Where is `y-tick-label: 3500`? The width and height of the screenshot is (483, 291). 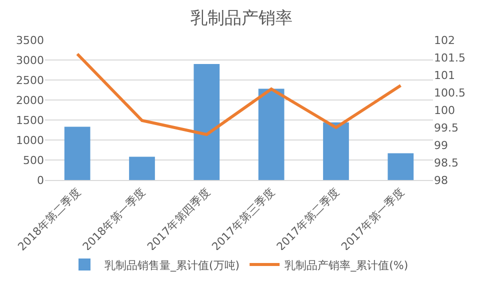 y-tick-label: 3500 is located at coordinates (30, 40).